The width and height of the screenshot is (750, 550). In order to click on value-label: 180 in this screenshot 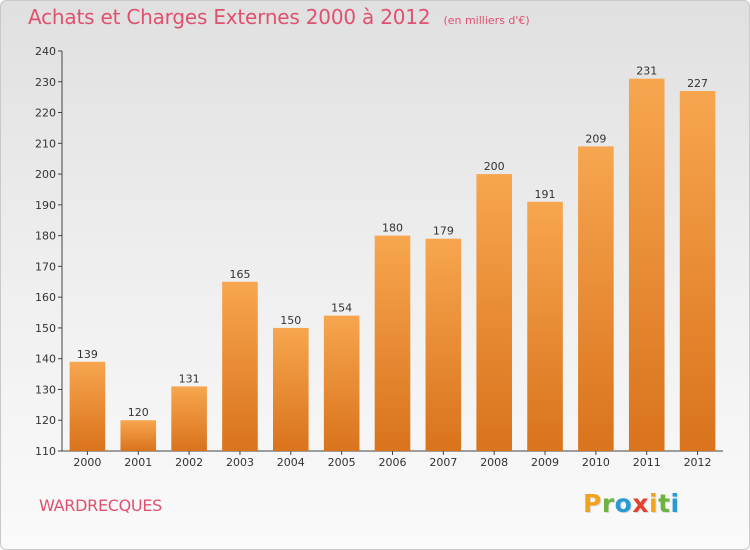, I will do `click(392, 228)`.